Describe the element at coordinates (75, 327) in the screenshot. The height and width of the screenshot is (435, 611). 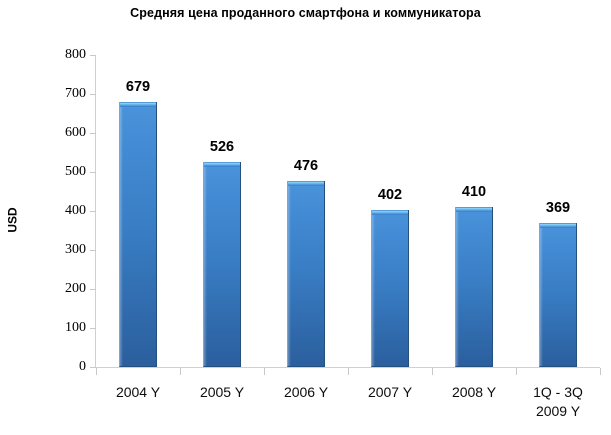
I see `y-axis-tick-label: 100` at that location.